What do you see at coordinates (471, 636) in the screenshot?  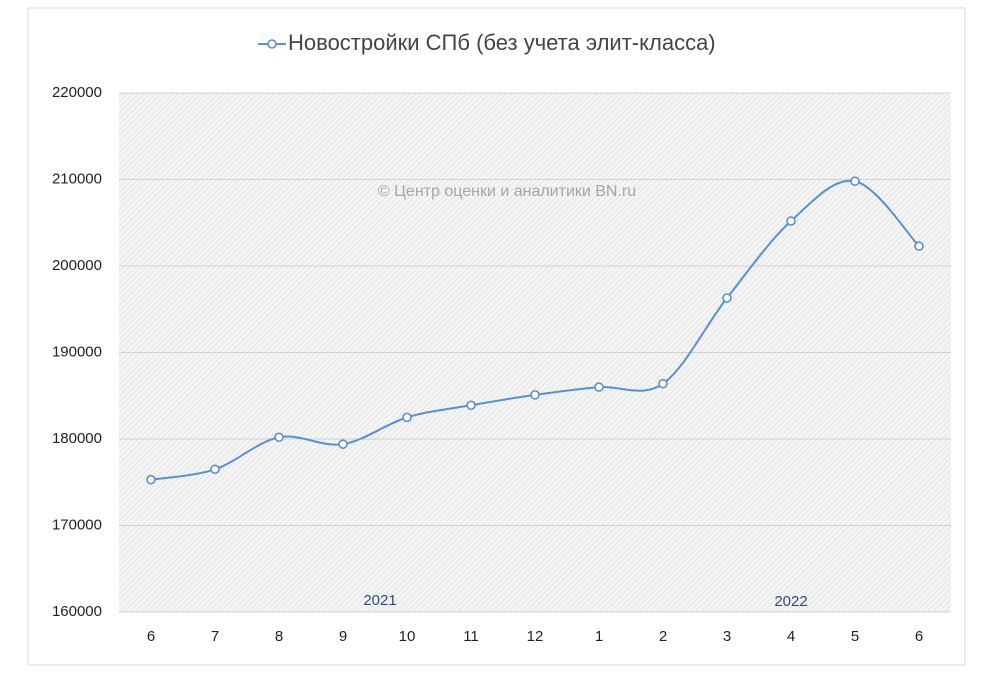 I see `x-tick-label: 11` at bounding box center [471, 636].